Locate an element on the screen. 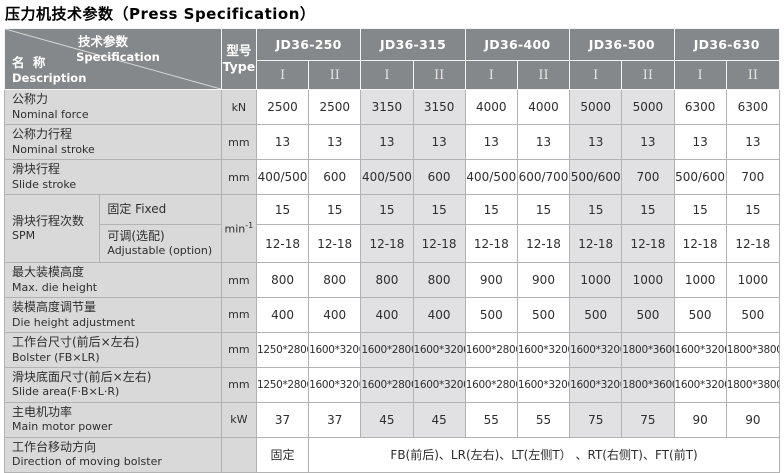 This screenshot has height=473, width=784. value-cell: 4000 is located at coordinates (491, 107).